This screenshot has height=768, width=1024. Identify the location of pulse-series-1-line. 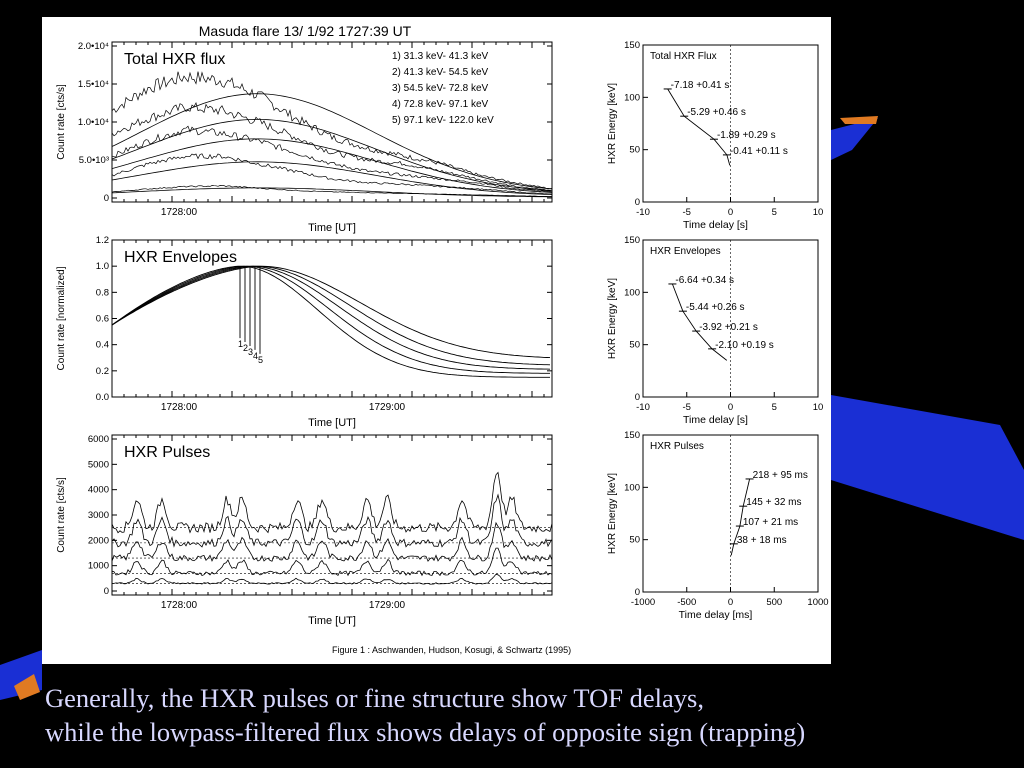
(332, 502).